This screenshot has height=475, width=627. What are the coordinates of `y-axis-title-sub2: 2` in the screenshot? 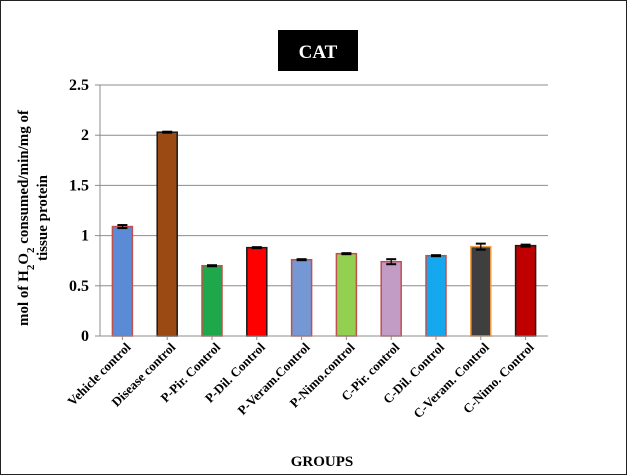 It's located at (31, 250).